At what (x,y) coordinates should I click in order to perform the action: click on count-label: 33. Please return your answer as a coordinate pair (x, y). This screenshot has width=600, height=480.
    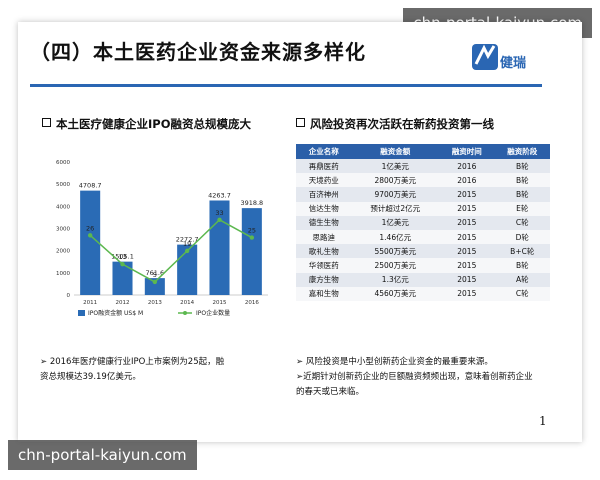
    Looking at the image, I should click on (219, 213).